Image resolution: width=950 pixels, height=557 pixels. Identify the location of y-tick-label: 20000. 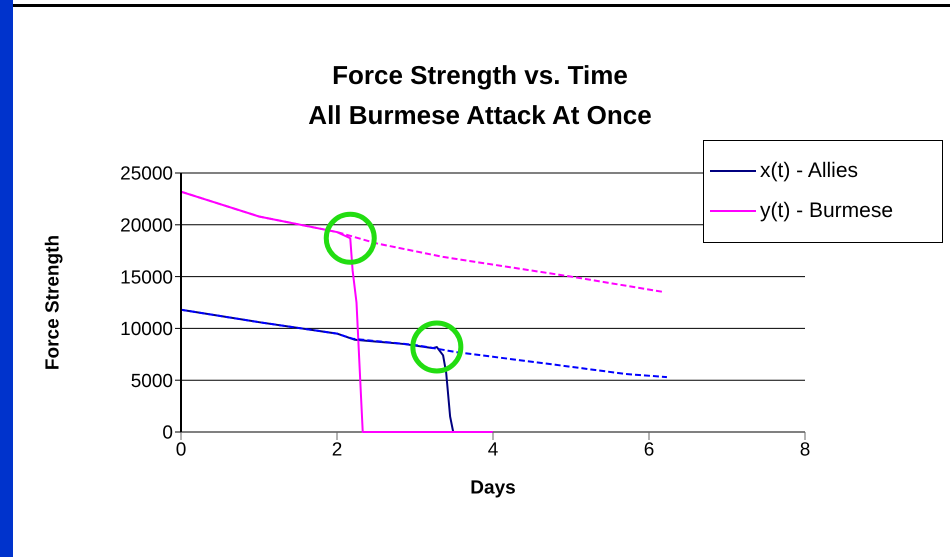
(146, 226).